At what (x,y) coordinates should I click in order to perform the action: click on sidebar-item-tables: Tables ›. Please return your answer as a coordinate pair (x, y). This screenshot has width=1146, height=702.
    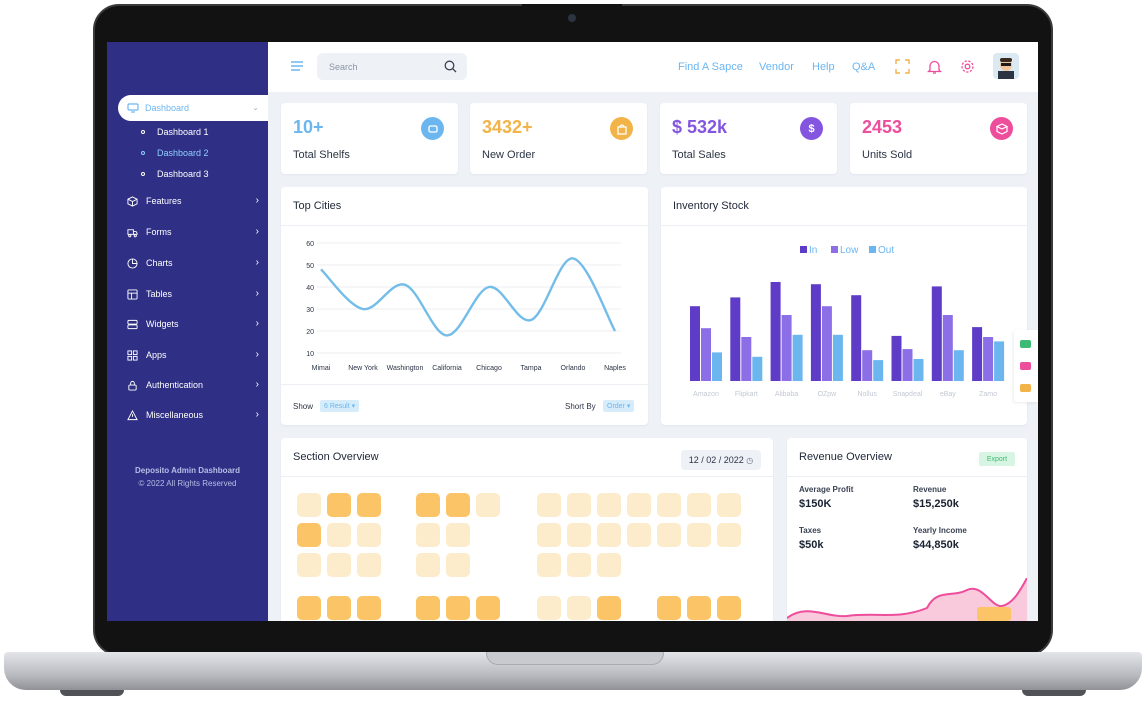
    Looking at the image, I should click on (193, 294).